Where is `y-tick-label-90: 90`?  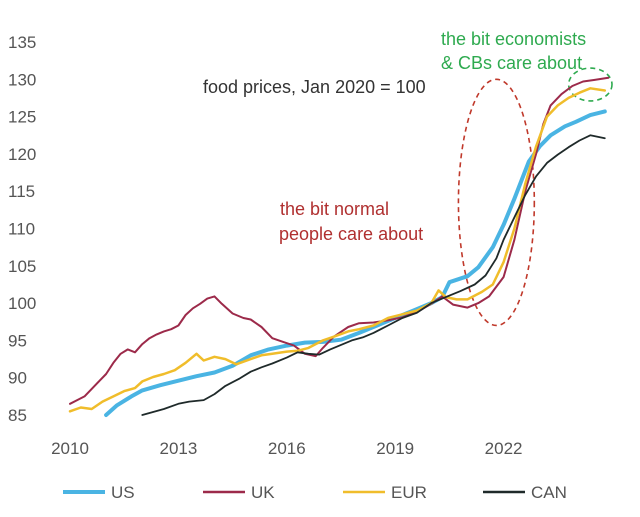 y-tick-label-90: 90 is located at coordinates (17, 378).